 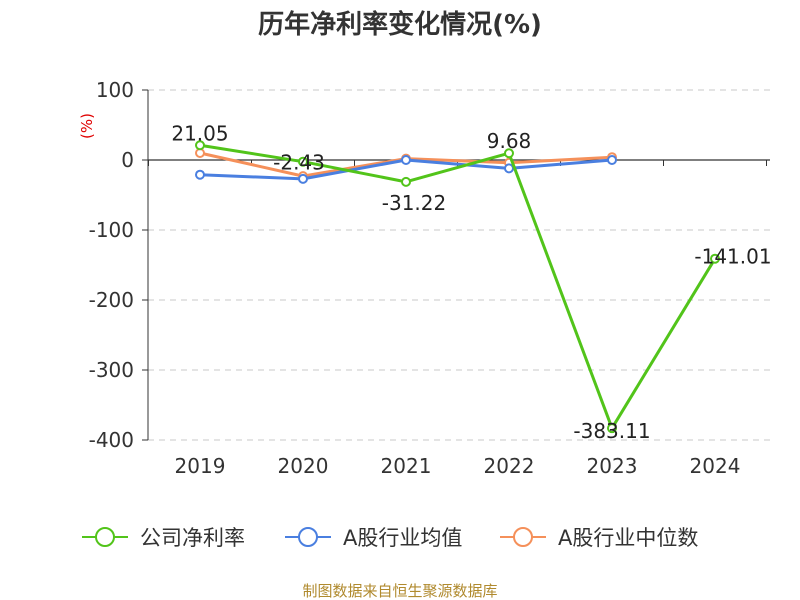 What do you see at coordinates (127, 160) in the screenshot?
I see `y-tick-label: 0` at bounding box center [127, 160].